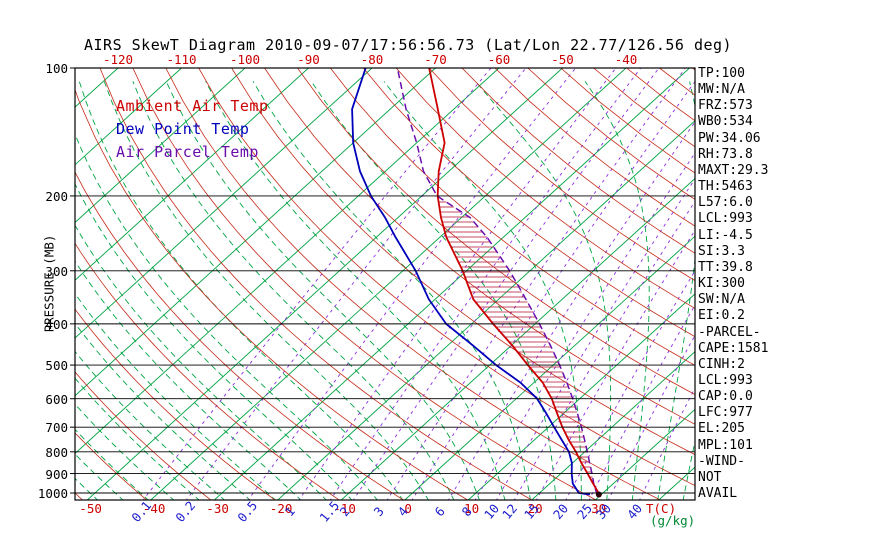 The height and width of the screenshot is (560, 870). I want to click on bottom-temp-tick-label: -20, so click(281, 508).